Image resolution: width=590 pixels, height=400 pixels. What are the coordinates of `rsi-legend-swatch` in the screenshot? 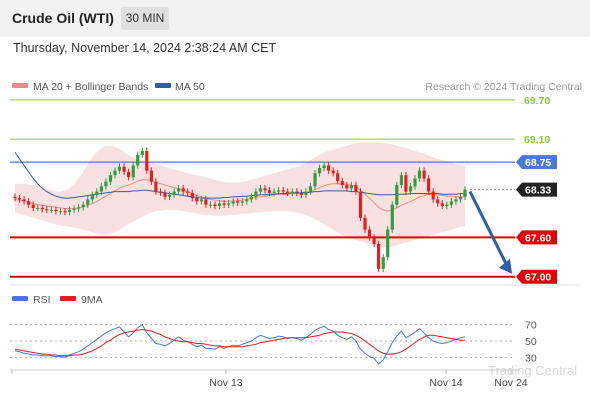 It's located at (20, 298).